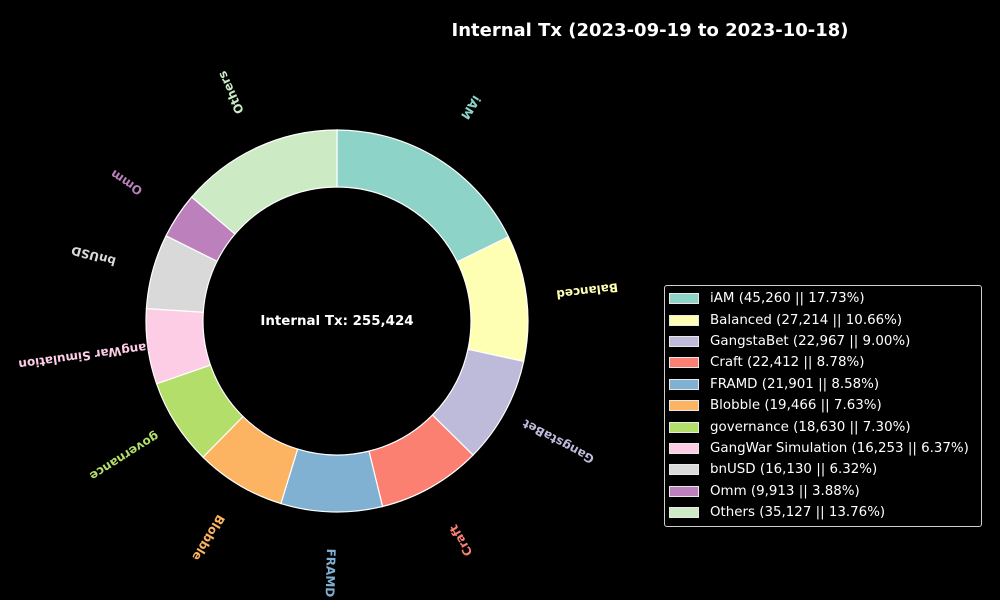 This screenshot has height=600, width=1000. I want to click on legend-item: Craft (22,412 || 8.78%), so click(825, 362).